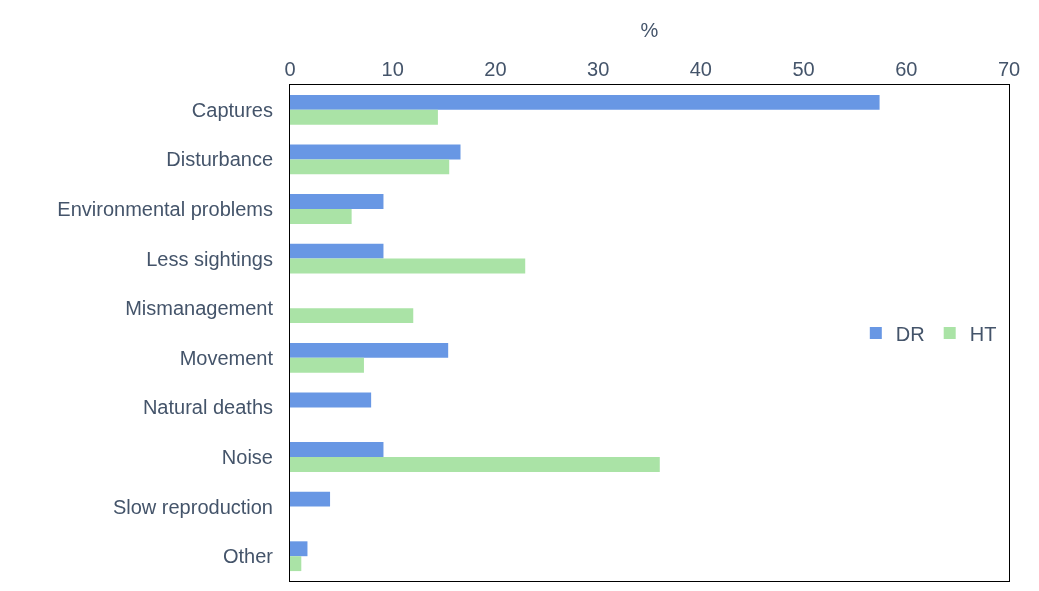 The width and height of the screenshot is (1039, 591). I want to click on x-tick-label: 0, so click(290, 69).